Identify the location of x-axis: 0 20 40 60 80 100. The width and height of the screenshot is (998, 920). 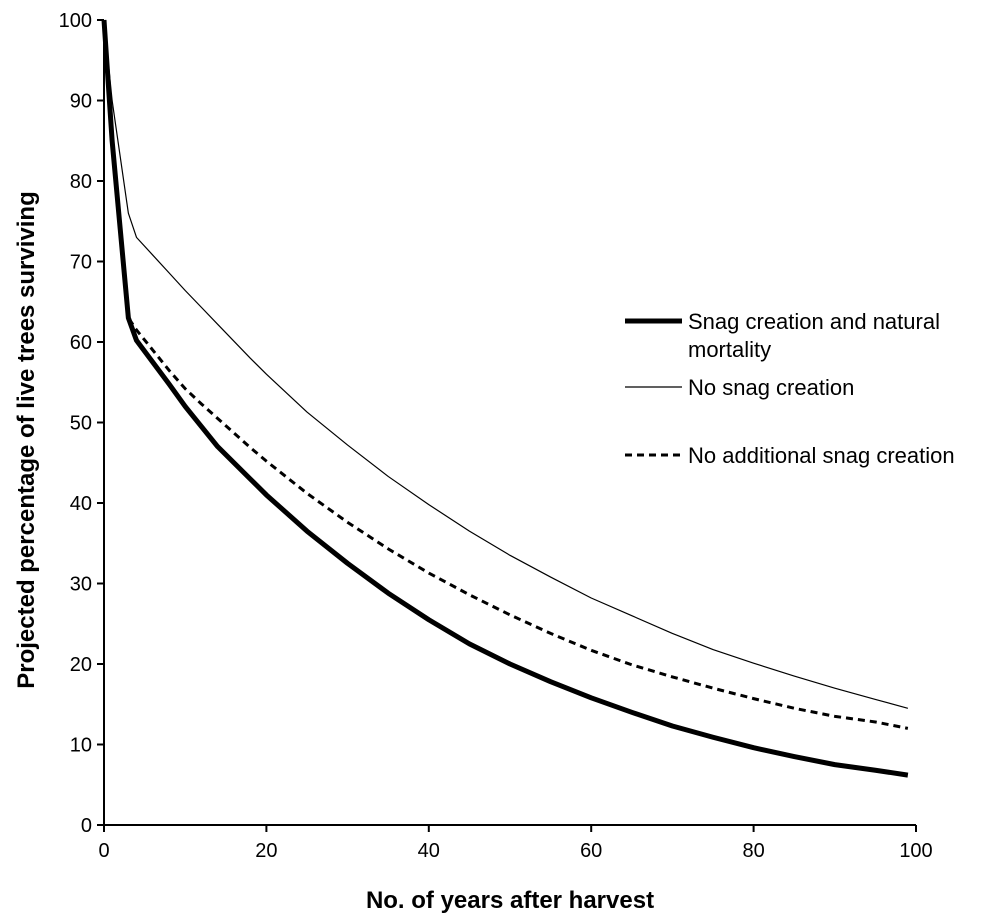
(515, 843).